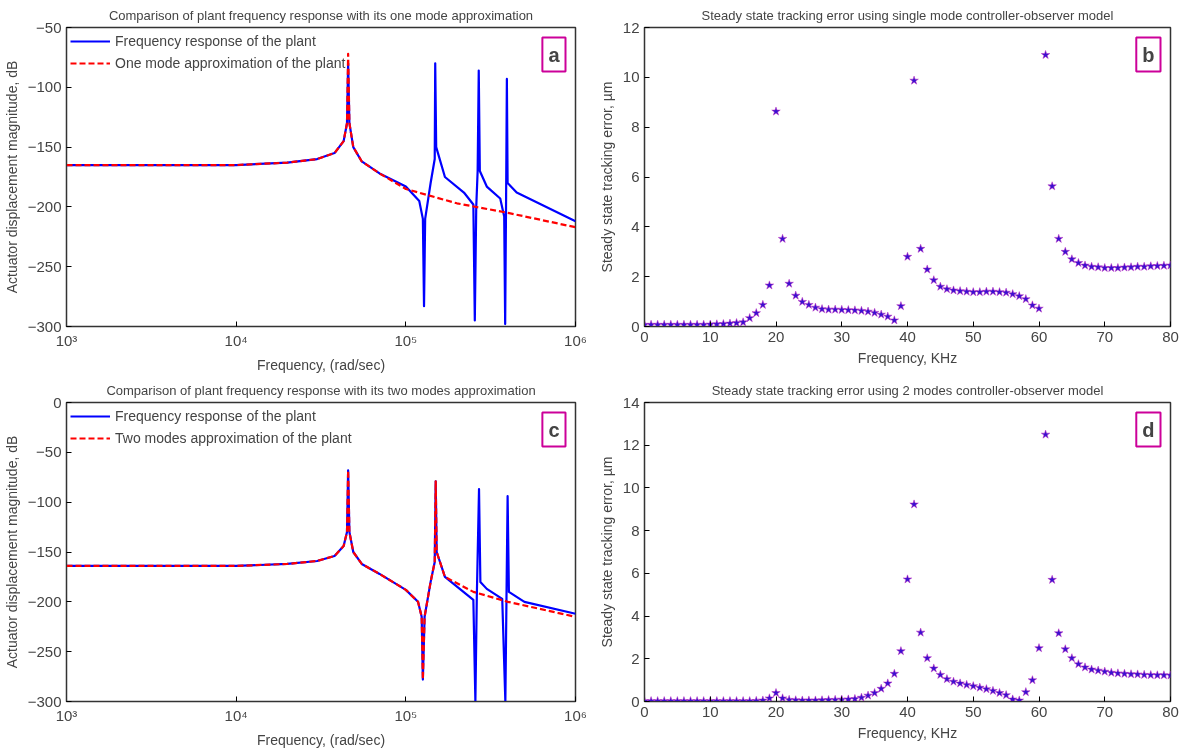  What do you see at coordinates (230, 63) in the screenshot?
I see `legend-label: One mode approximation of the plant` at bounding box center [230, 63].